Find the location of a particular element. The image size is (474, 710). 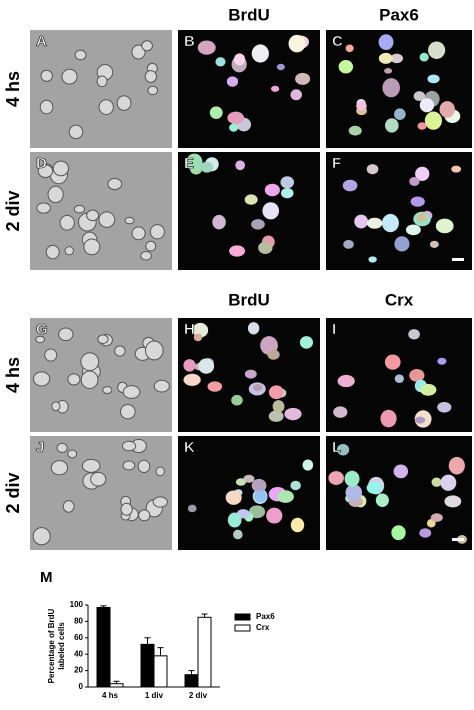

row-label: 2 div is located at coordinates (13, 492).